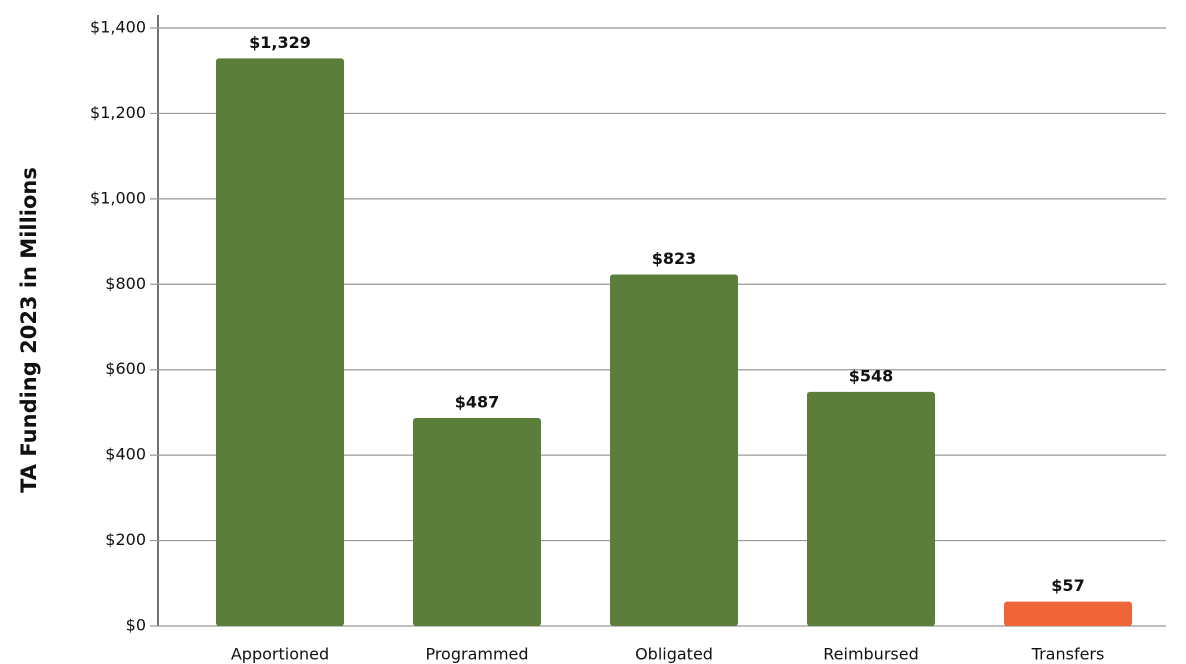 The image size is (1186, 664). What do you see at coordinates (125, 454) in the screenshot?
I see `y-tick-label: $400` at bounding box center [125, 454].